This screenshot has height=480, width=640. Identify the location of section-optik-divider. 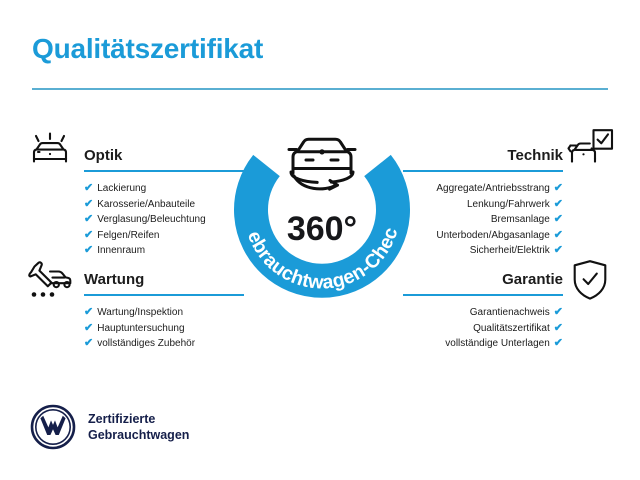
(164, 171).